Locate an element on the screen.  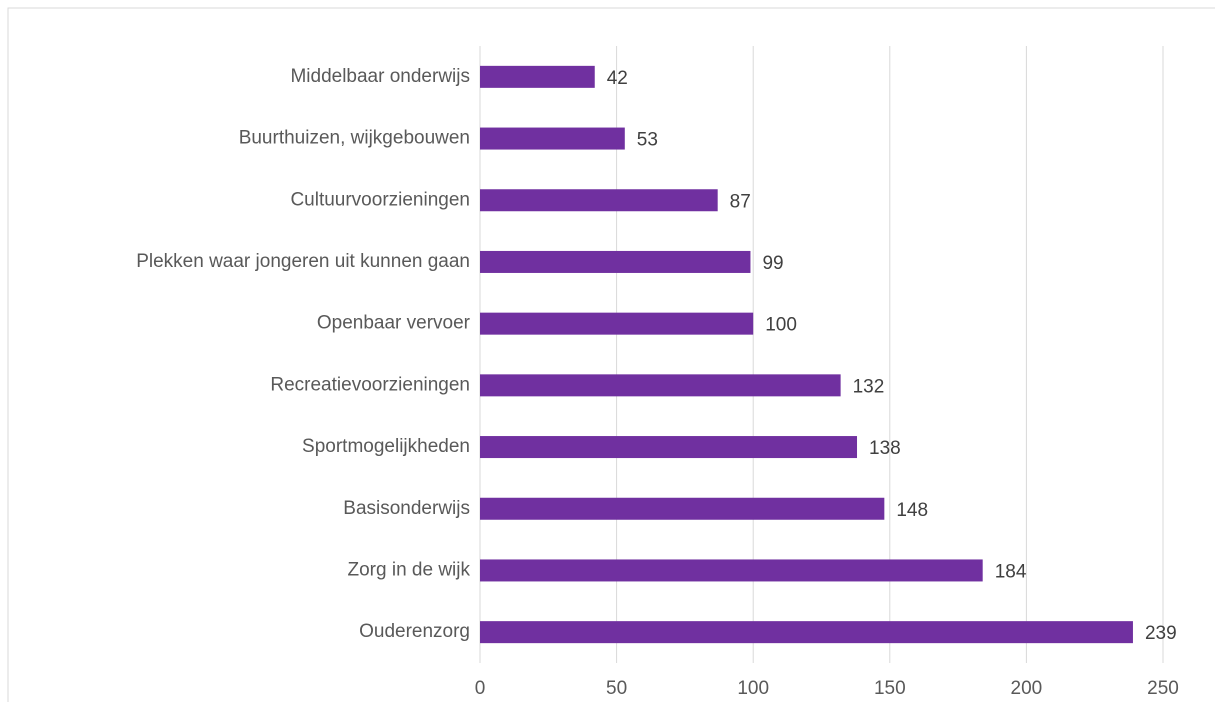
value-label: 100 is located at coordinates (781, 325).